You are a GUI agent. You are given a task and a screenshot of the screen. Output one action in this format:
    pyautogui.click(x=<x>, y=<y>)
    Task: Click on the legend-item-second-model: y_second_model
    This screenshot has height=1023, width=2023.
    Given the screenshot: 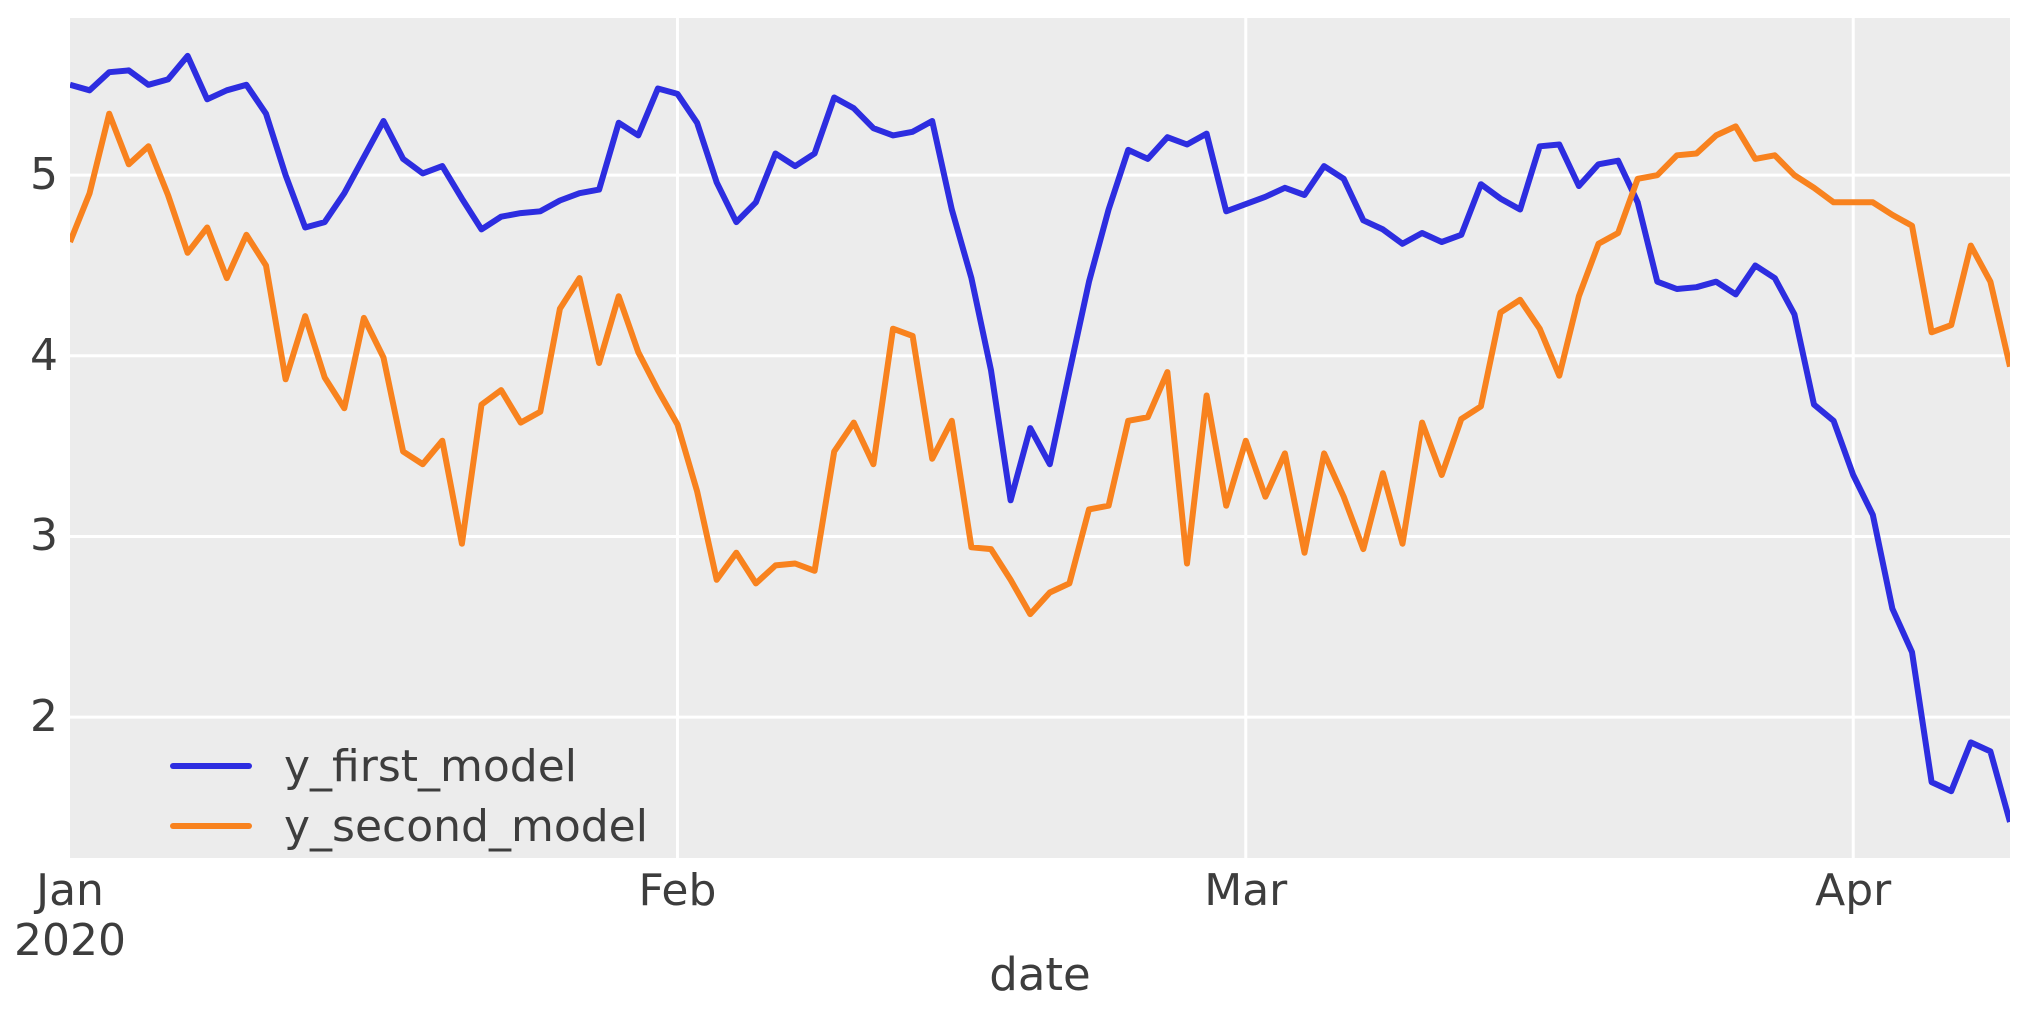 What is the action you would take?
    pyautogui.click(x=409, y=826)
    